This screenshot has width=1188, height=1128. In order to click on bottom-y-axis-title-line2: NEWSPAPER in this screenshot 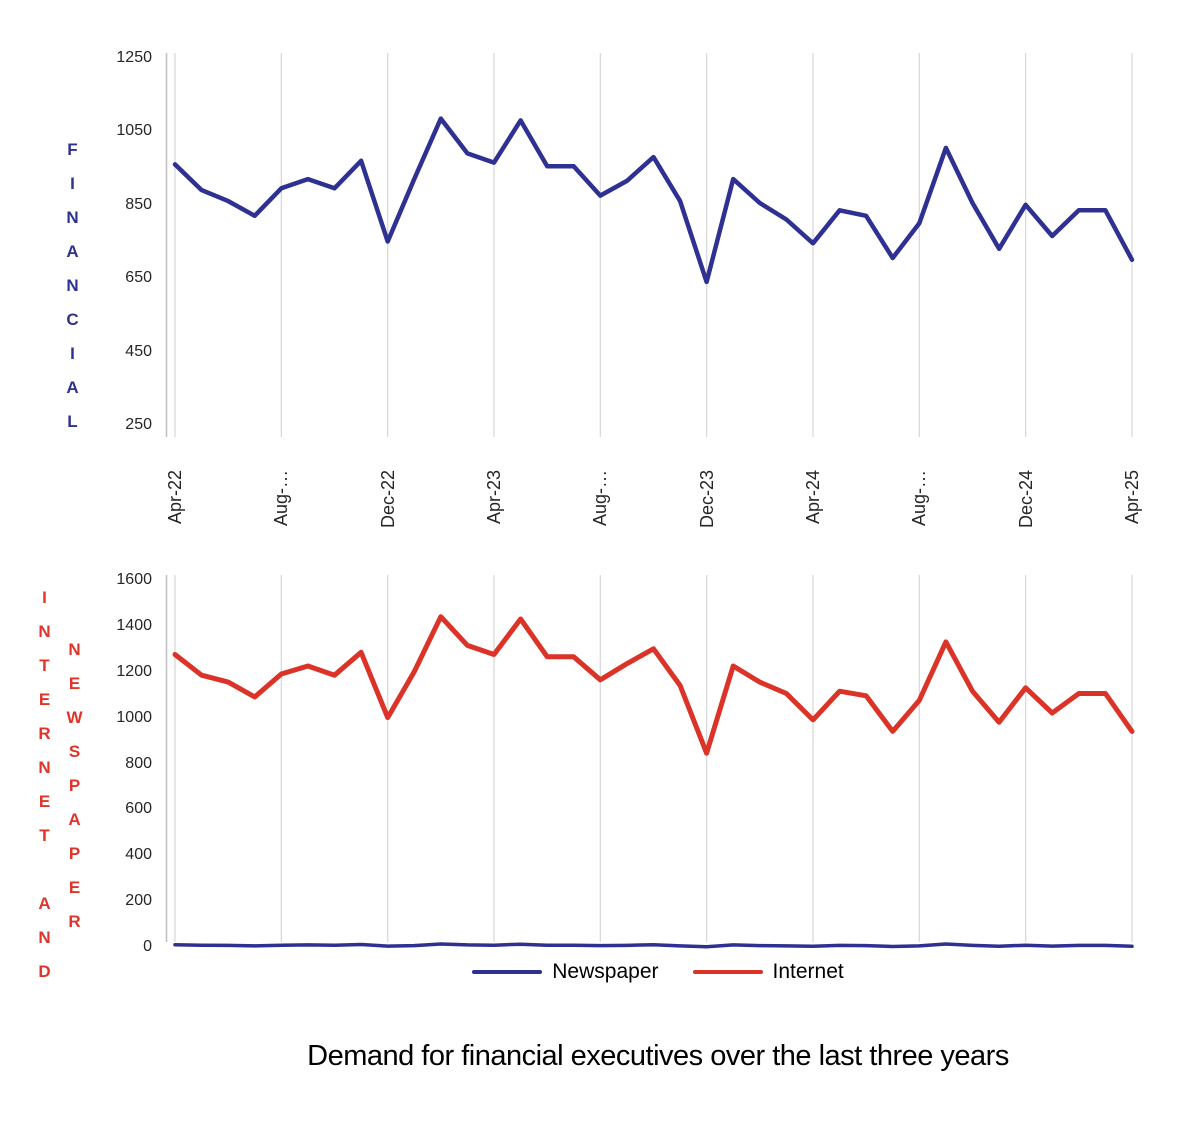, I will do `click(74, 793)`.